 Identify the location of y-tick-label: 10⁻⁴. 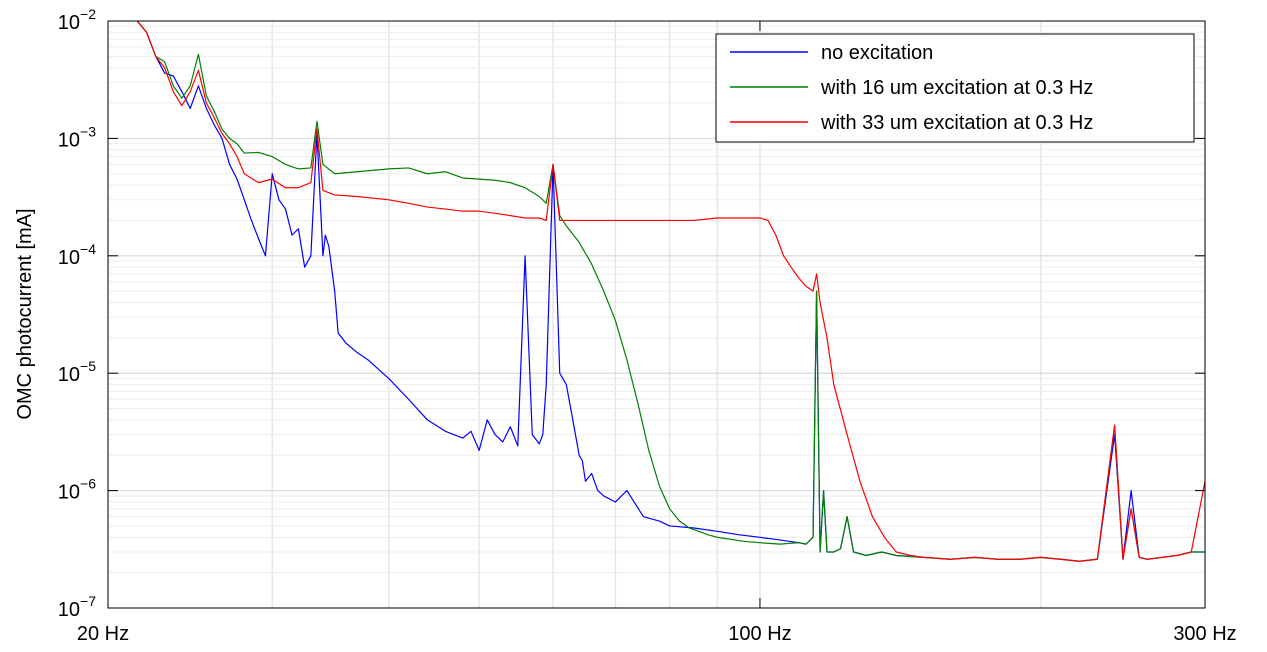
(77, 255).